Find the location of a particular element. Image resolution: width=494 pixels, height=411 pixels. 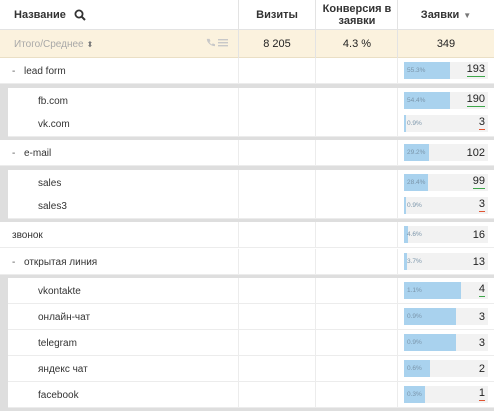

search-icon is located at coordinates (80, 15).